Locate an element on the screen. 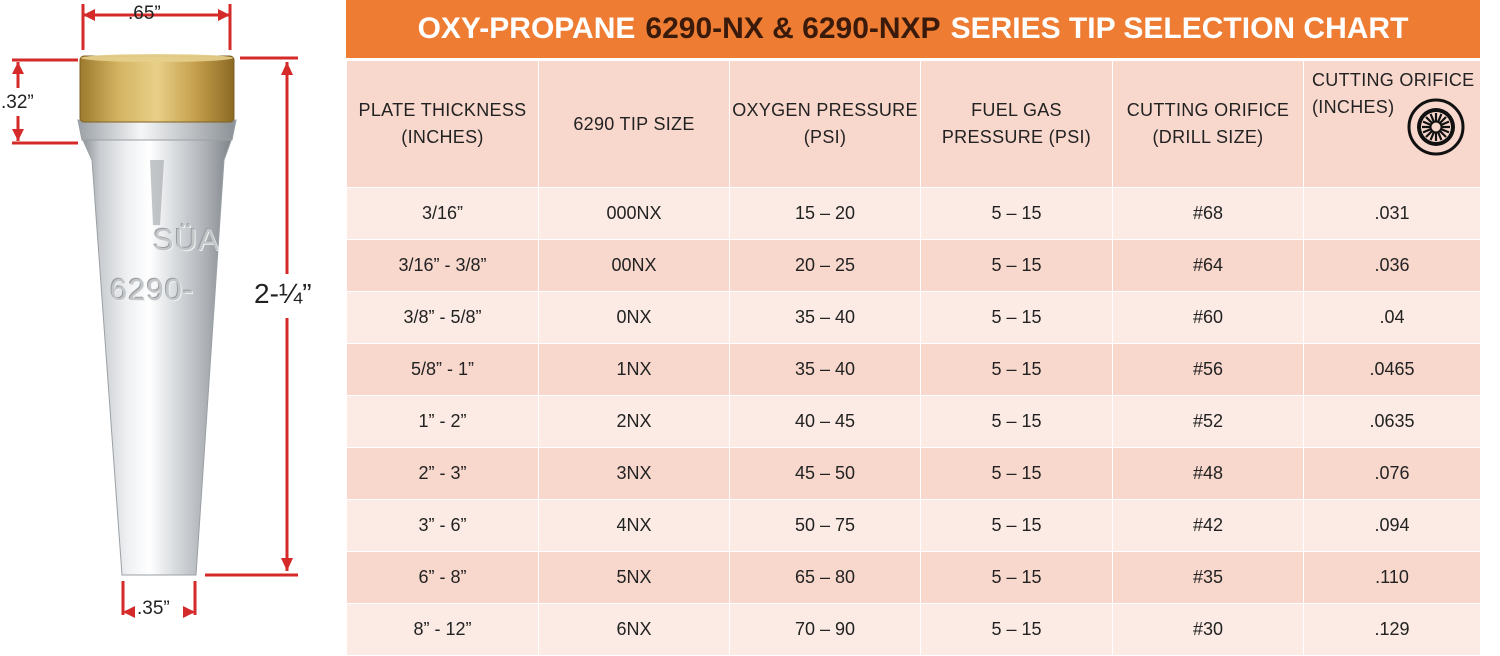 The height and width of the screenshot is (656, 1500). cell-tip-size: 4NX is located at coordinates (634, 525).